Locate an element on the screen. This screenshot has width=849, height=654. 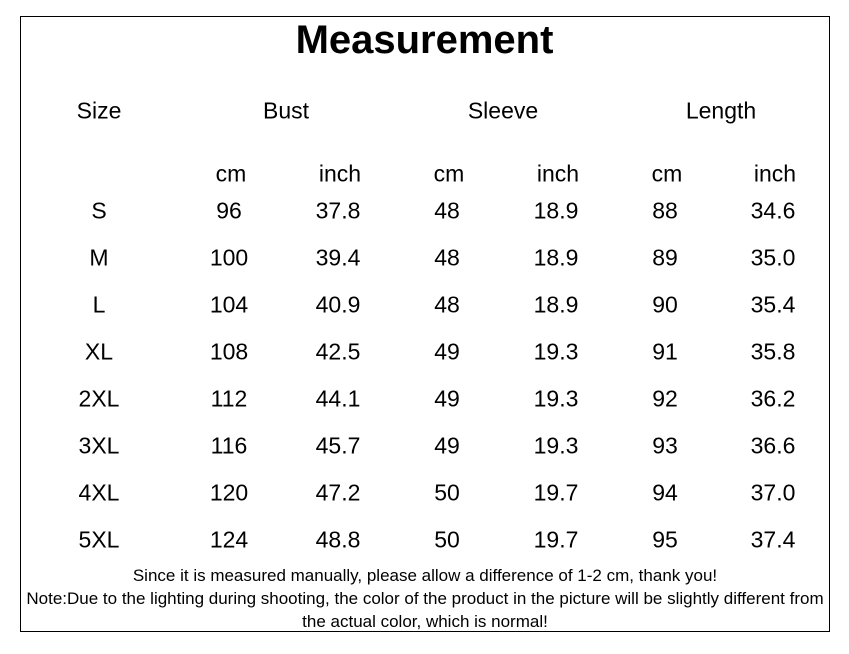
cell: 45.7 is located at coordinates (338, 445).